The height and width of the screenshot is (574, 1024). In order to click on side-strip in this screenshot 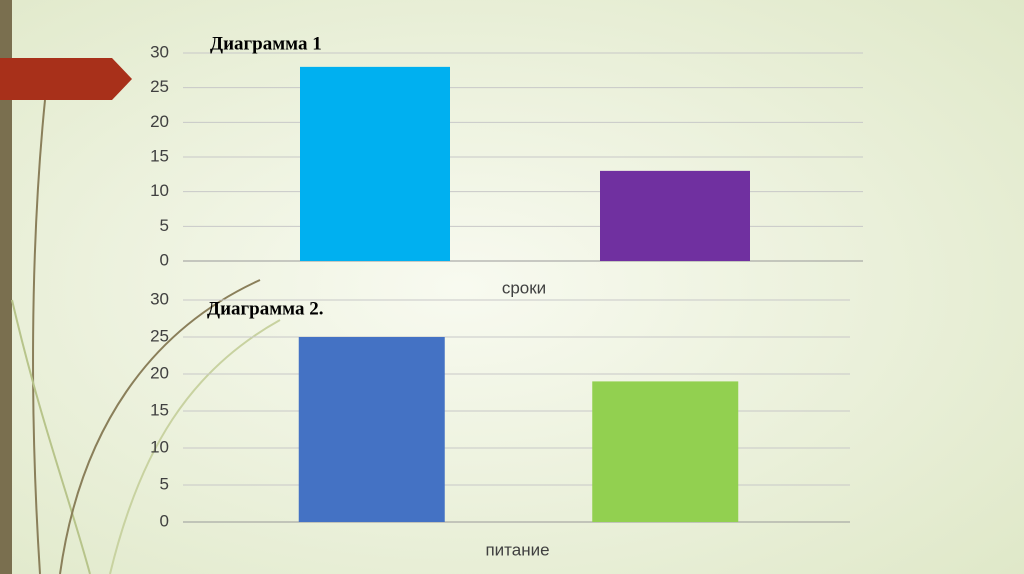, I will do `click(6, 287)`.